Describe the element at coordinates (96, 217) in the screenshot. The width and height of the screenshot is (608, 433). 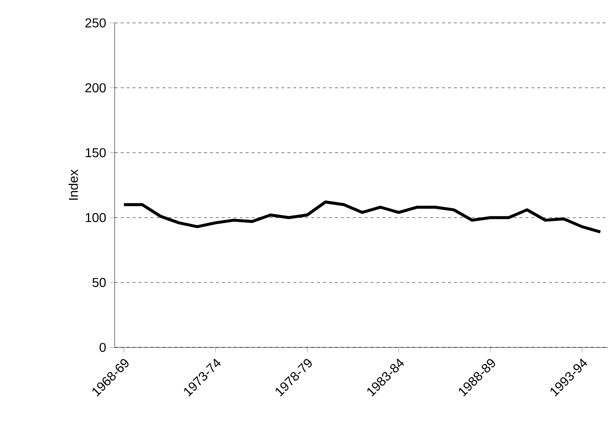
I see `y-tick-label: 100` at that location.